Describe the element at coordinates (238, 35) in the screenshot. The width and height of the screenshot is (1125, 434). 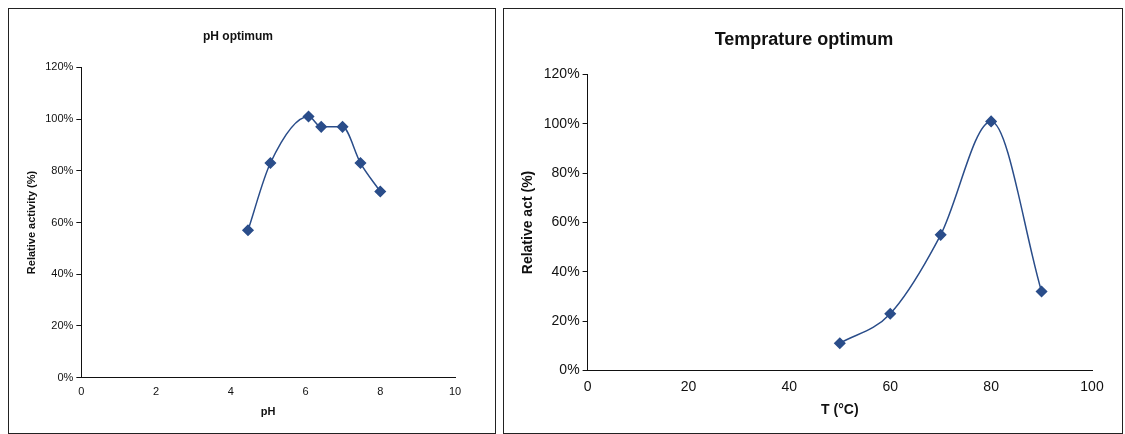
I see `chart-title: pH optimum` at that location.